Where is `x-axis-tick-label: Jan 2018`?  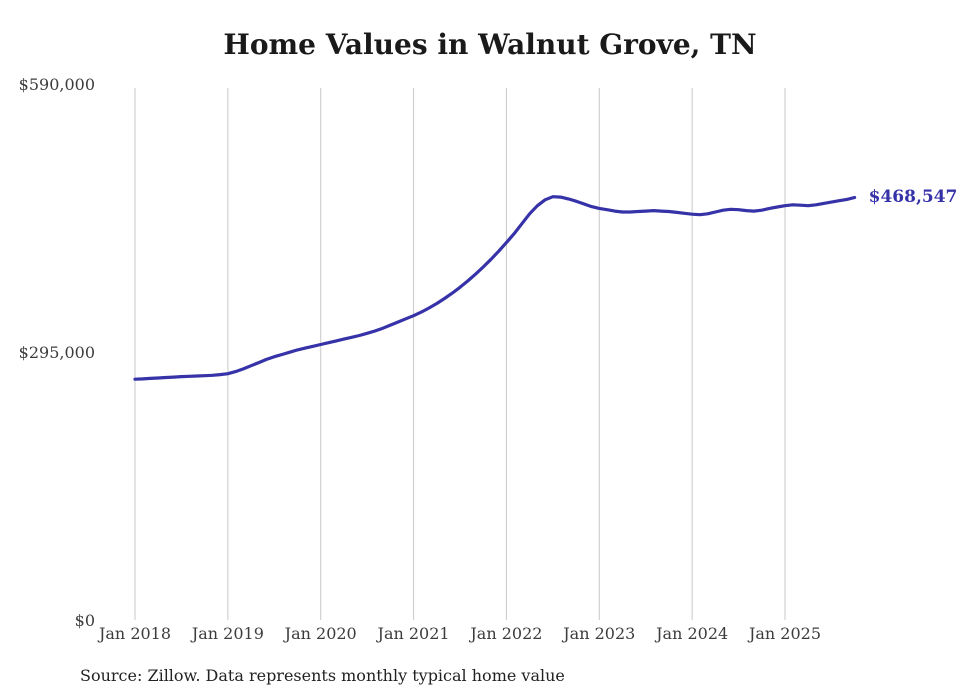 x-axis-tick-label: Jan 2018 is located at coordinates (135, 633).